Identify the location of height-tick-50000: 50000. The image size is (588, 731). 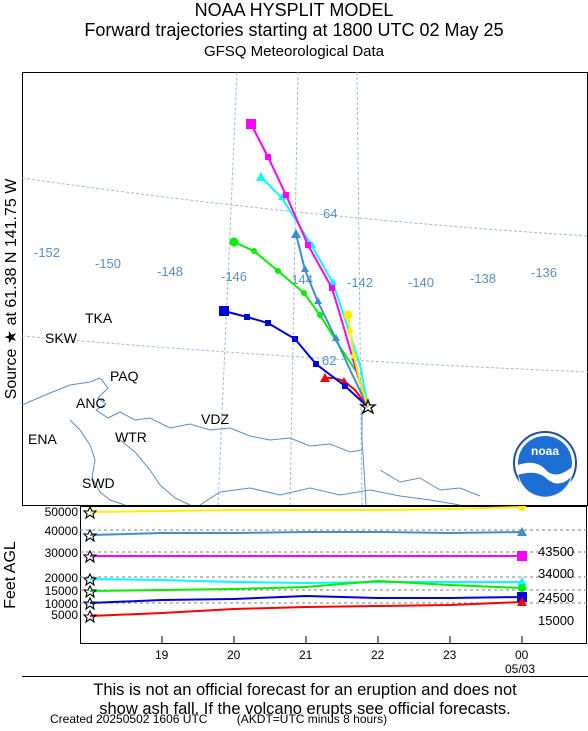
(62, 512).